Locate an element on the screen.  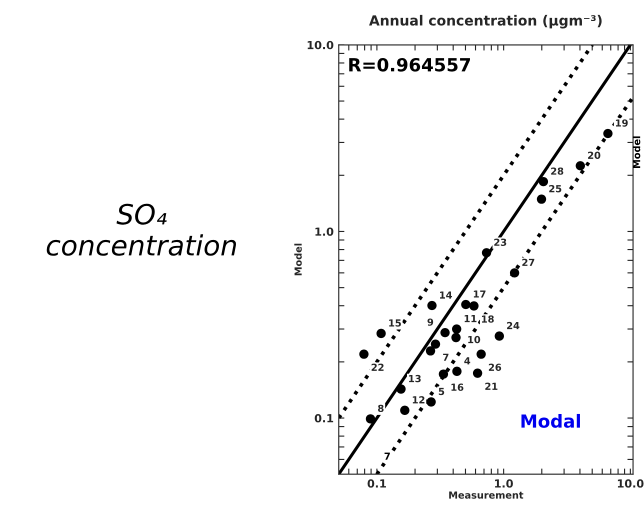
x-tick-label: 1.0 is located at coordinates (504, 483).